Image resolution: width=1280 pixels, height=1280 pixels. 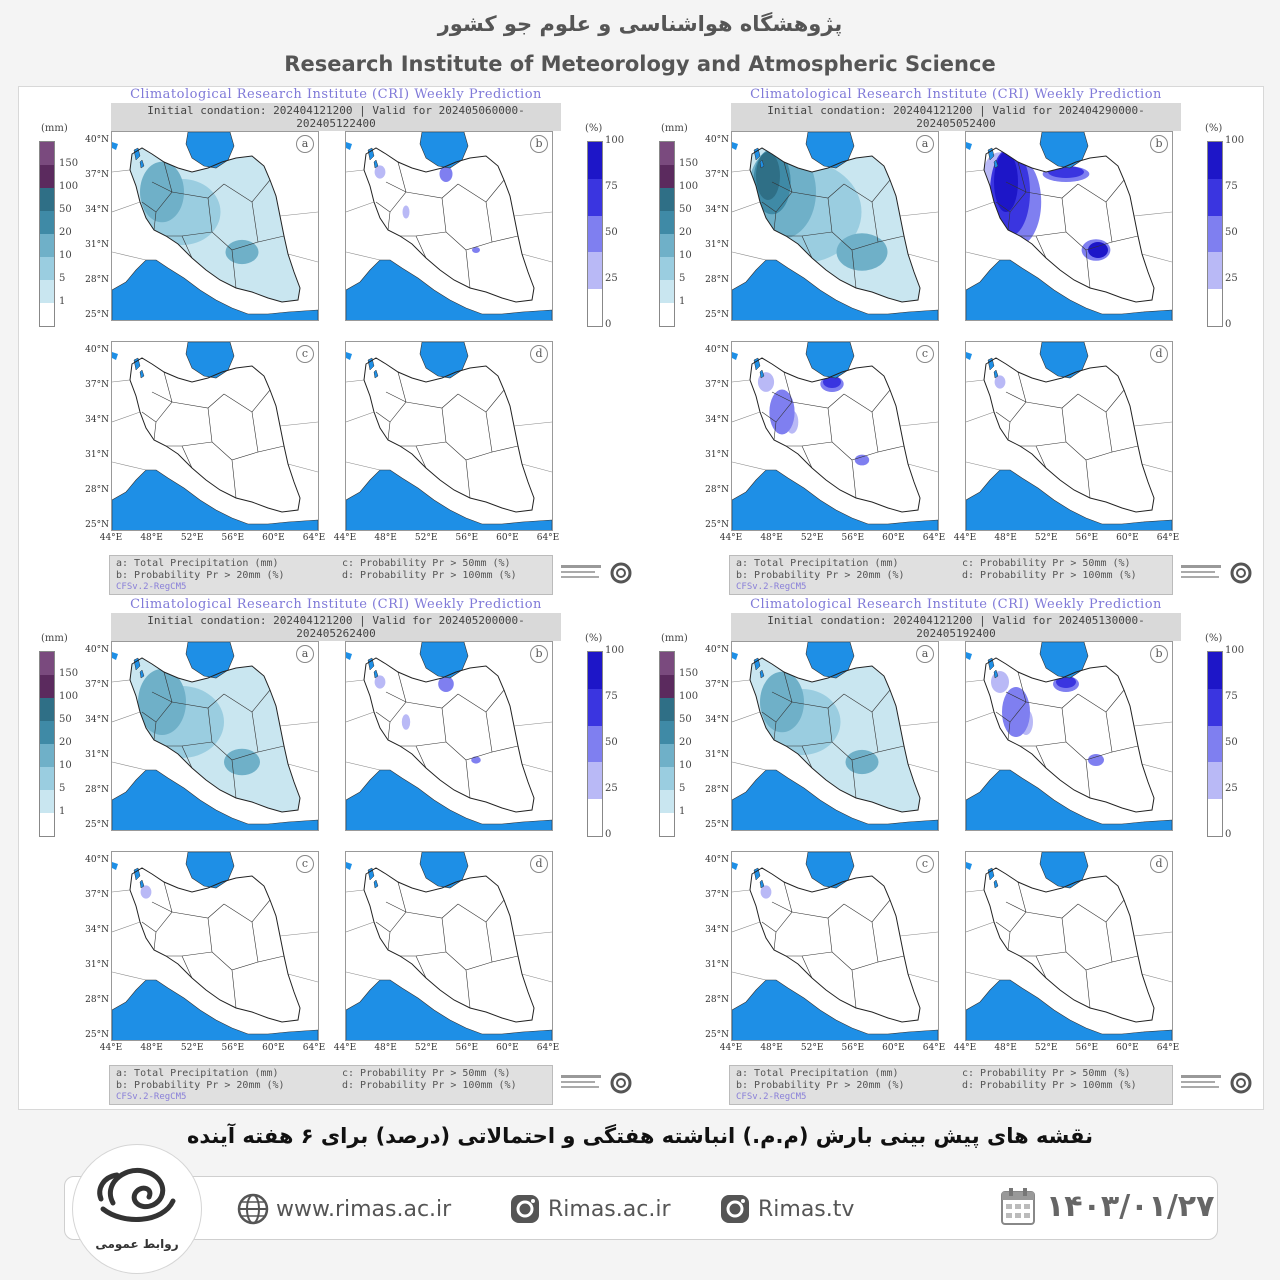 I want to click on precipitation-fill, so click(x=427, y=719).